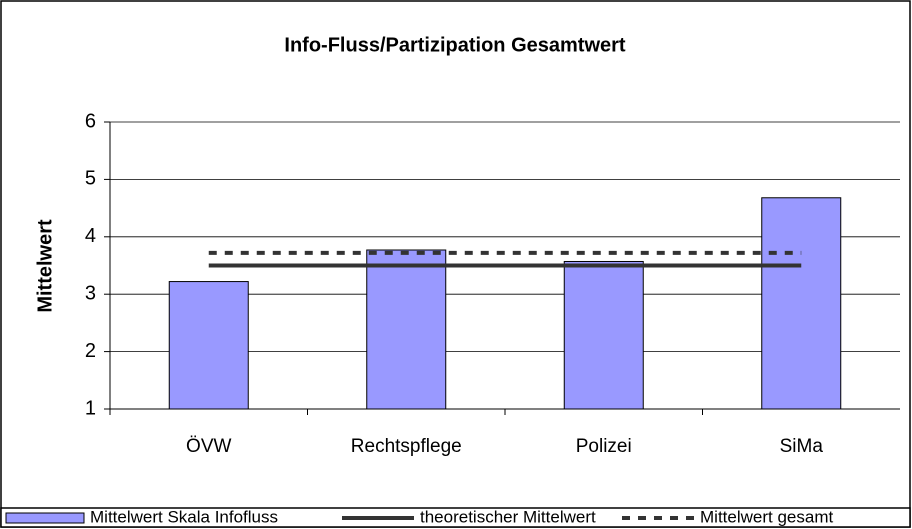 This screenshot has height=529, width=912. What do you see at coordinates (766, 516) in the screenshot?
I see `legend-label: Mittelwert gesamt` at bounding box center [766, 516].